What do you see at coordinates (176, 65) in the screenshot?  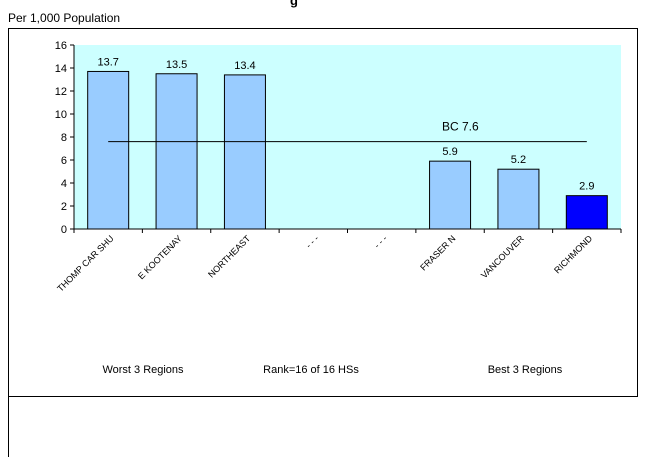 I see `bar-value-label: 13.5` at bounding box center [176, 65].